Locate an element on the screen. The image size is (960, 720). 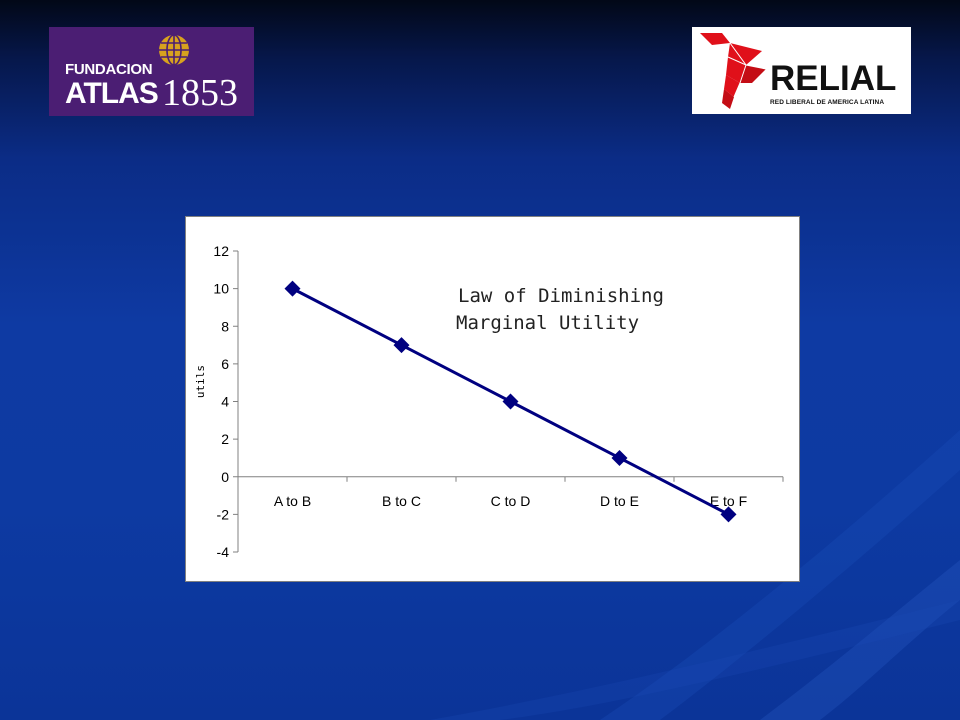
logo-line1: FUNDACION is located at coordinates (109, 69).